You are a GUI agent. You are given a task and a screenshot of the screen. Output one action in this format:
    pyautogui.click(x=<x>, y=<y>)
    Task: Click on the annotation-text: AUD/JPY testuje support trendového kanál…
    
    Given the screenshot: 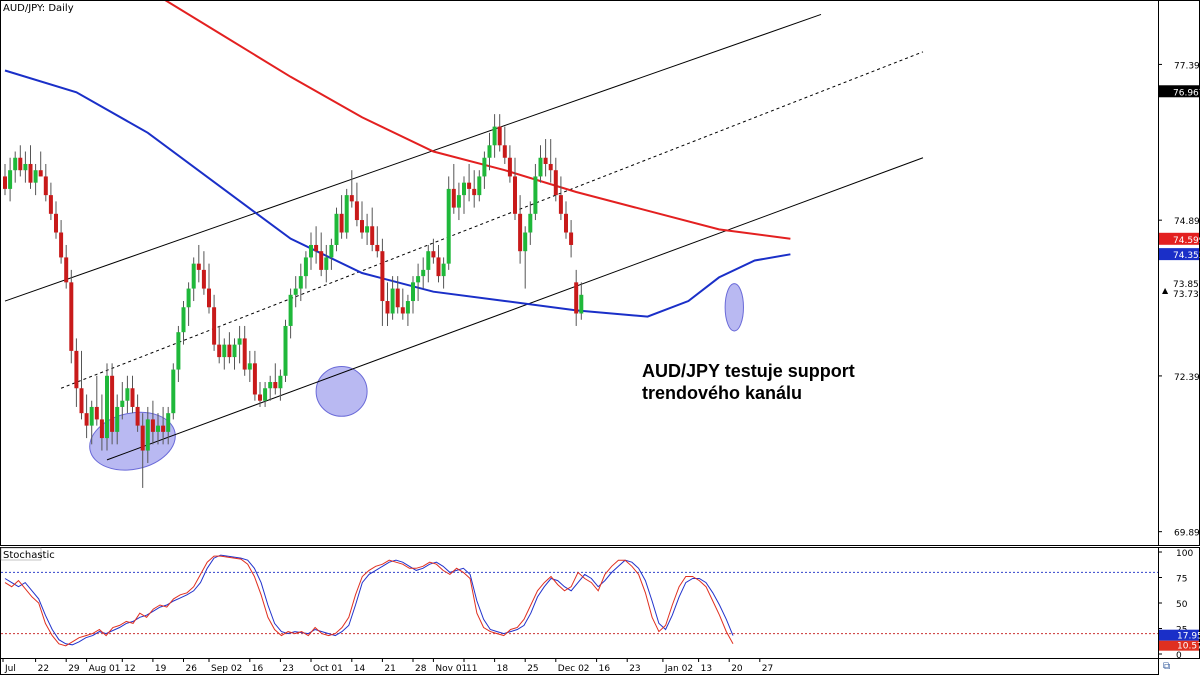 What is the action you would take?
    pyautogui.click(x=748, y=382)
    